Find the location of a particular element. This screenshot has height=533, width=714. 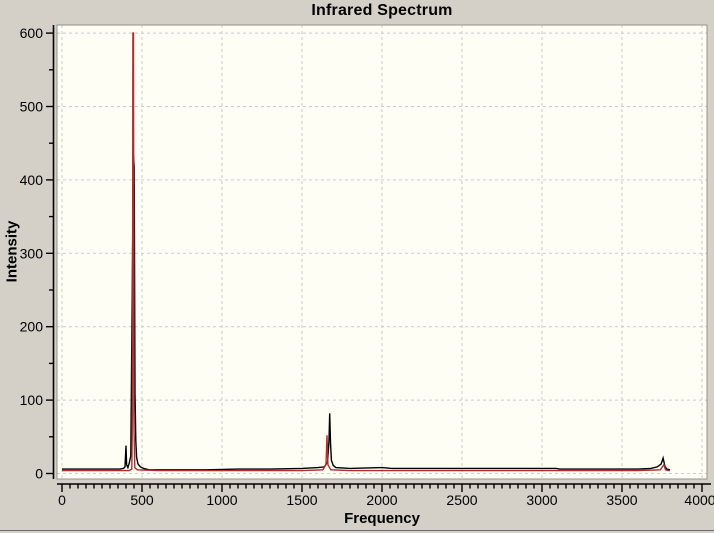

x-tick-label: 1000 is located at coordinates (221, 500).